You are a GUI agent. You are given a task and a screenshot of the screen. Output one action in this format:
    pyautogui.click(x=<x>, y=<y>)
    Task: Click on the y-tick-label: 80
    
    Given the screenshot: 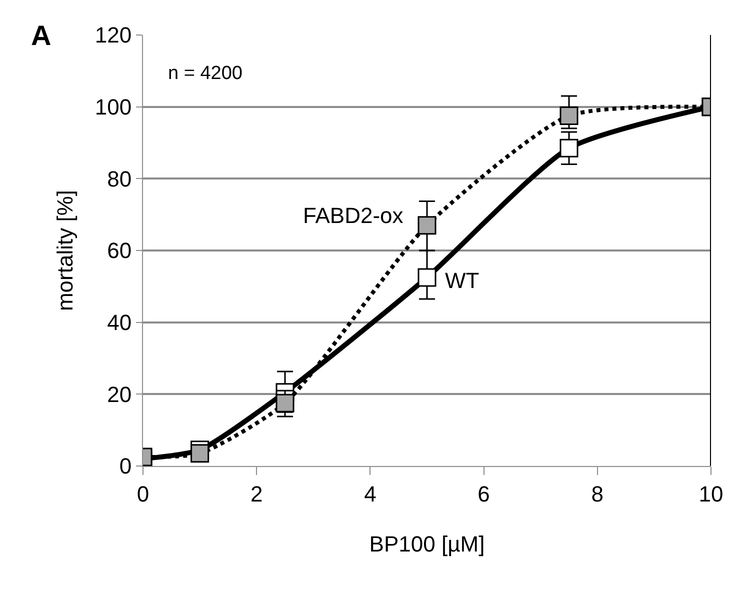 What is the action you would take?
    pyautogui.click(x=119, y=179)
    